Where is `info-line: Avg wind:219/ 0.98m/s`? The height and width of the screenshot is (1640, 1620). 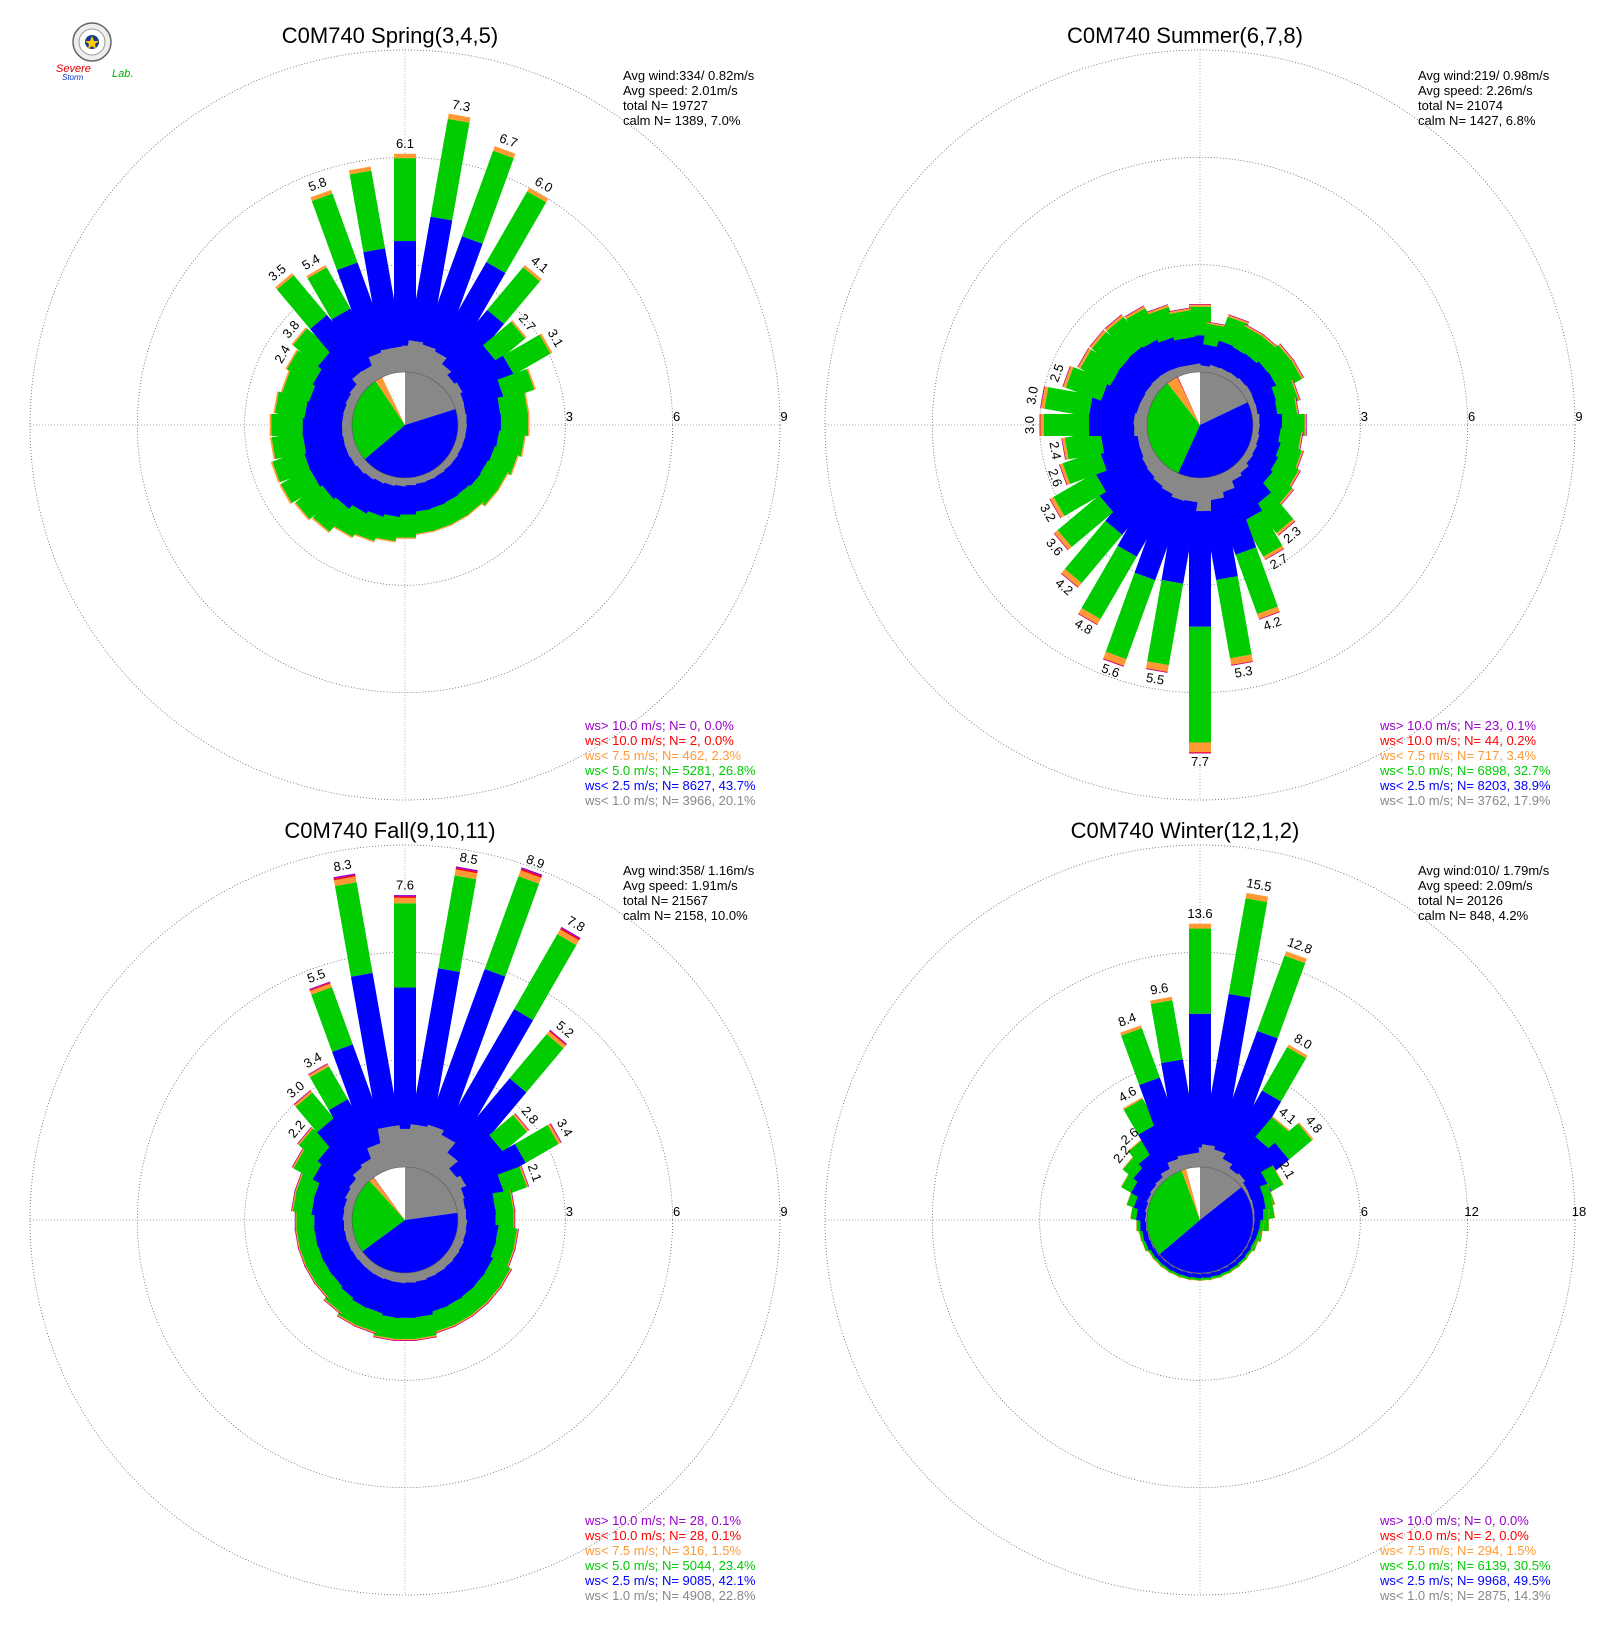 info-line: Avg wind:219/ 0.98m/s is located at coordinates (1484, 75).